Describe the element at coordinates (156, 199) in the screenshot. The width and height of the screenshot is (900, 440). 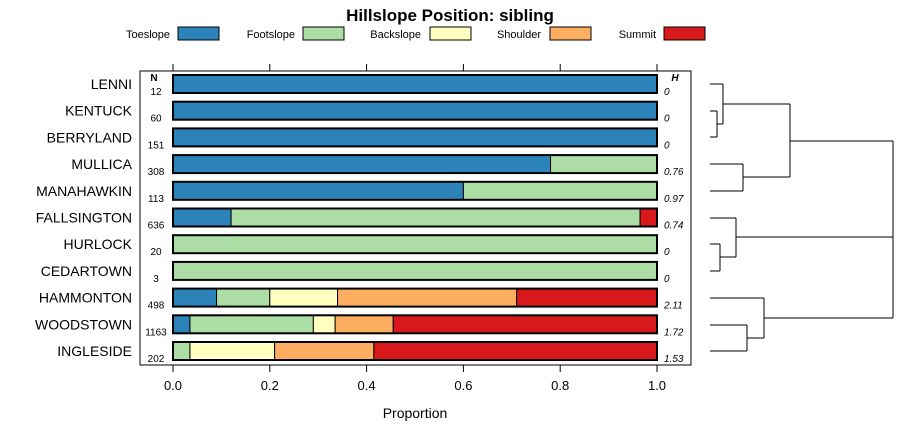
I see `n-value: 113` at that location.